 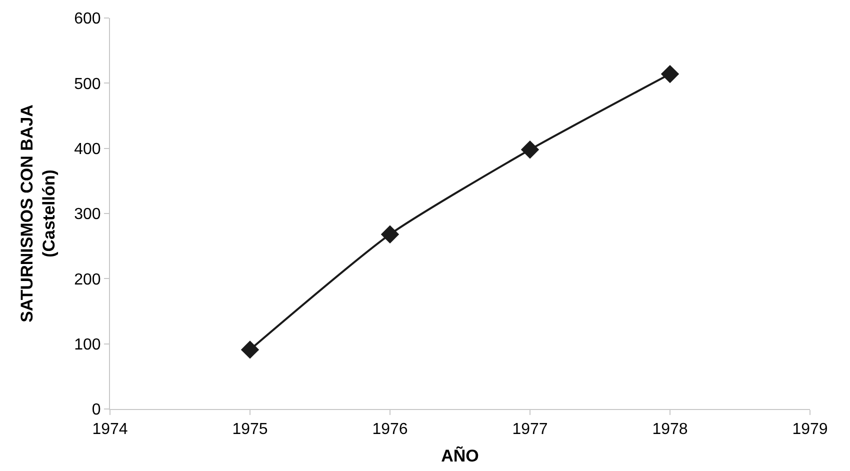 I want to click on y-tick-label: 300, so click(x=87, y=215).